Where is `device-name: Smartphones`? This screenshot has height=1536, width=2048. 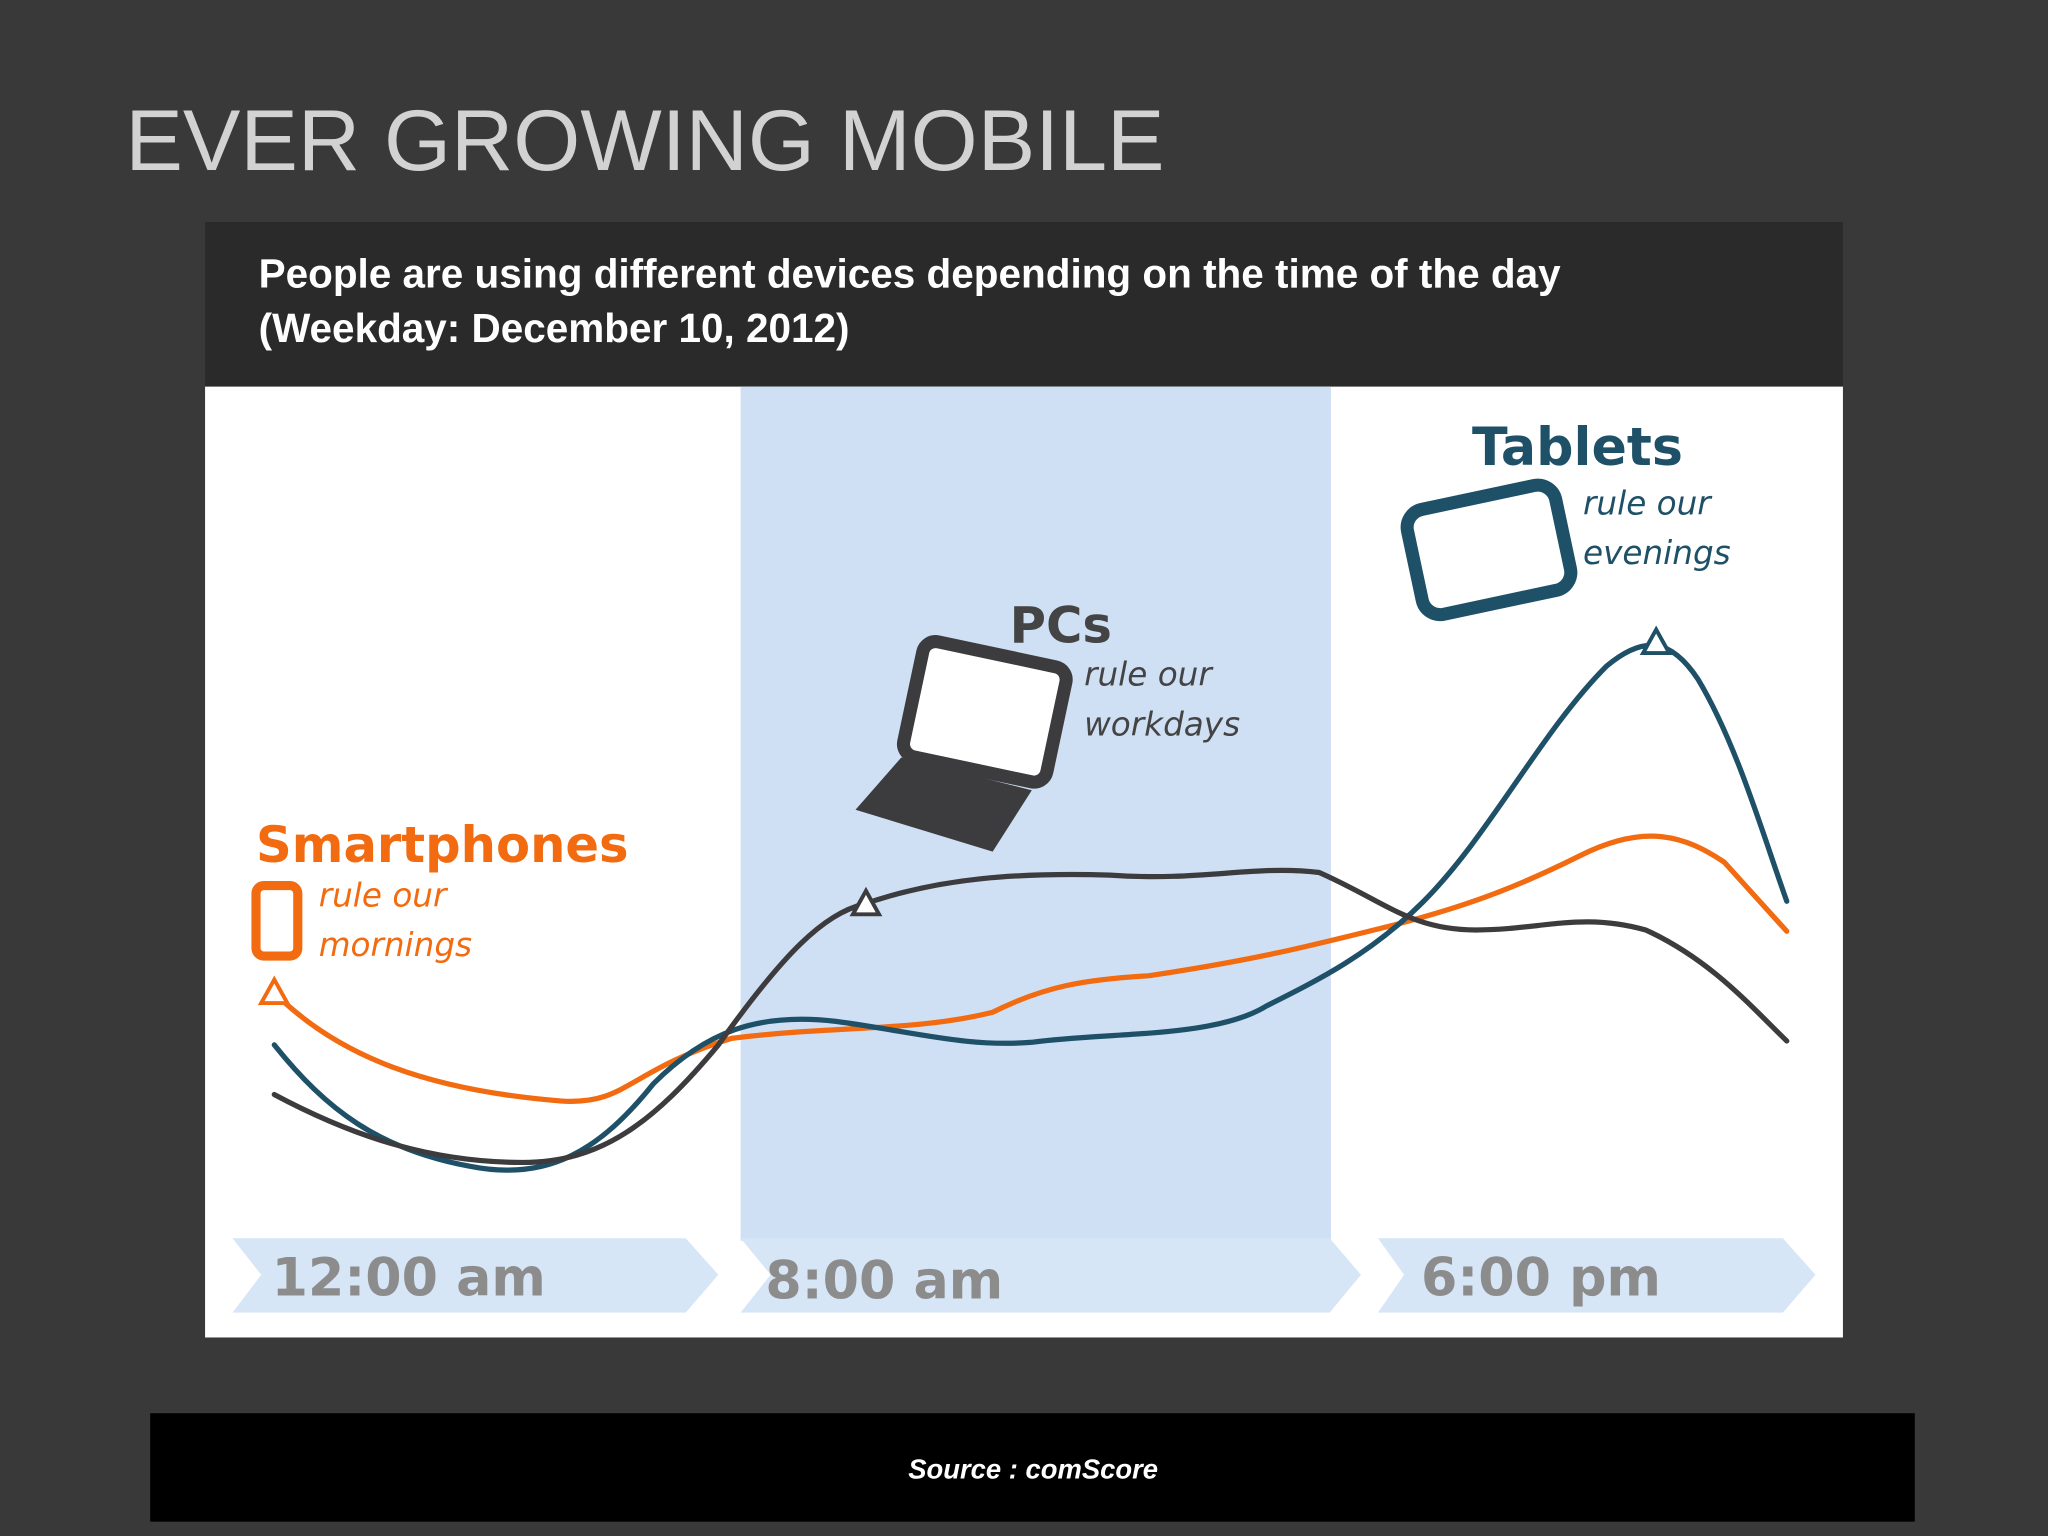 device-name: Smartphones is located at coordinates (442, 845).